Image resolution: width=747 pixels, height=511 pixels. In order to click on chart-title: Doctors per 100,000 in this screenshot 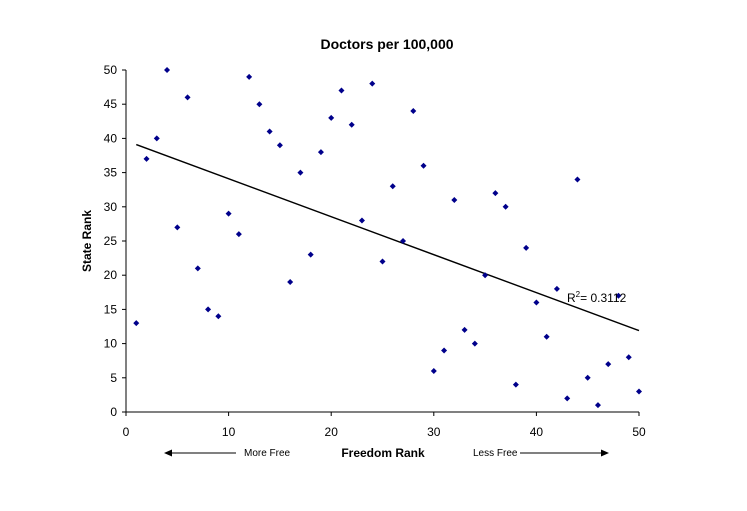, I will do `click(386, 44)`.